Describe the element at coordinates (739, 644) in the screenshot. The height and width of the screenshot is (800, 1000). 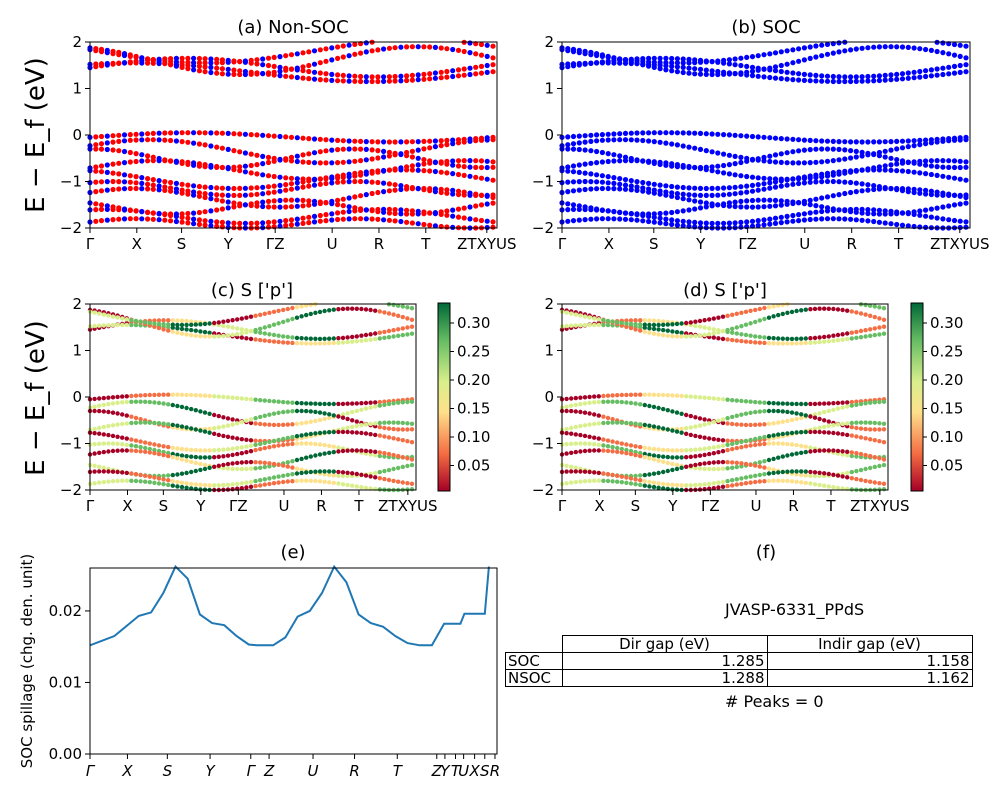
I see `table-header-row: Dir gap (eV) Indir gap (eV)` at that location.